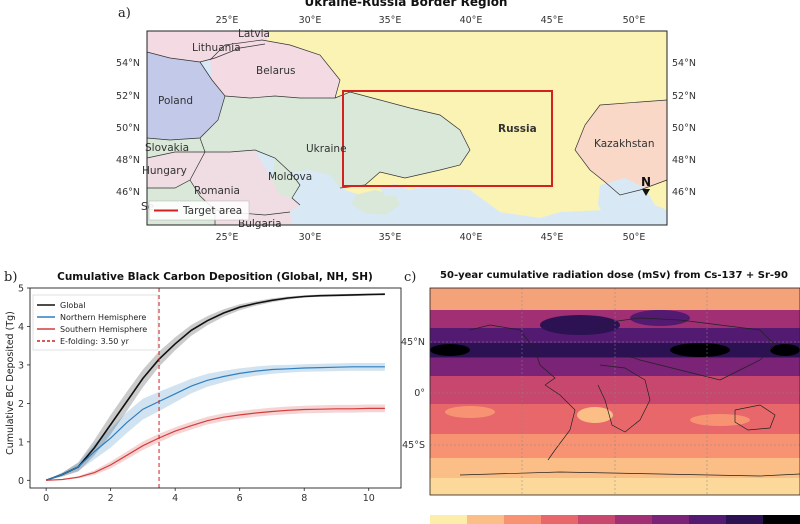 The height and width of the screenshot is (524, 800). I want to click on y-tick-label: 4, so click(21, 327).